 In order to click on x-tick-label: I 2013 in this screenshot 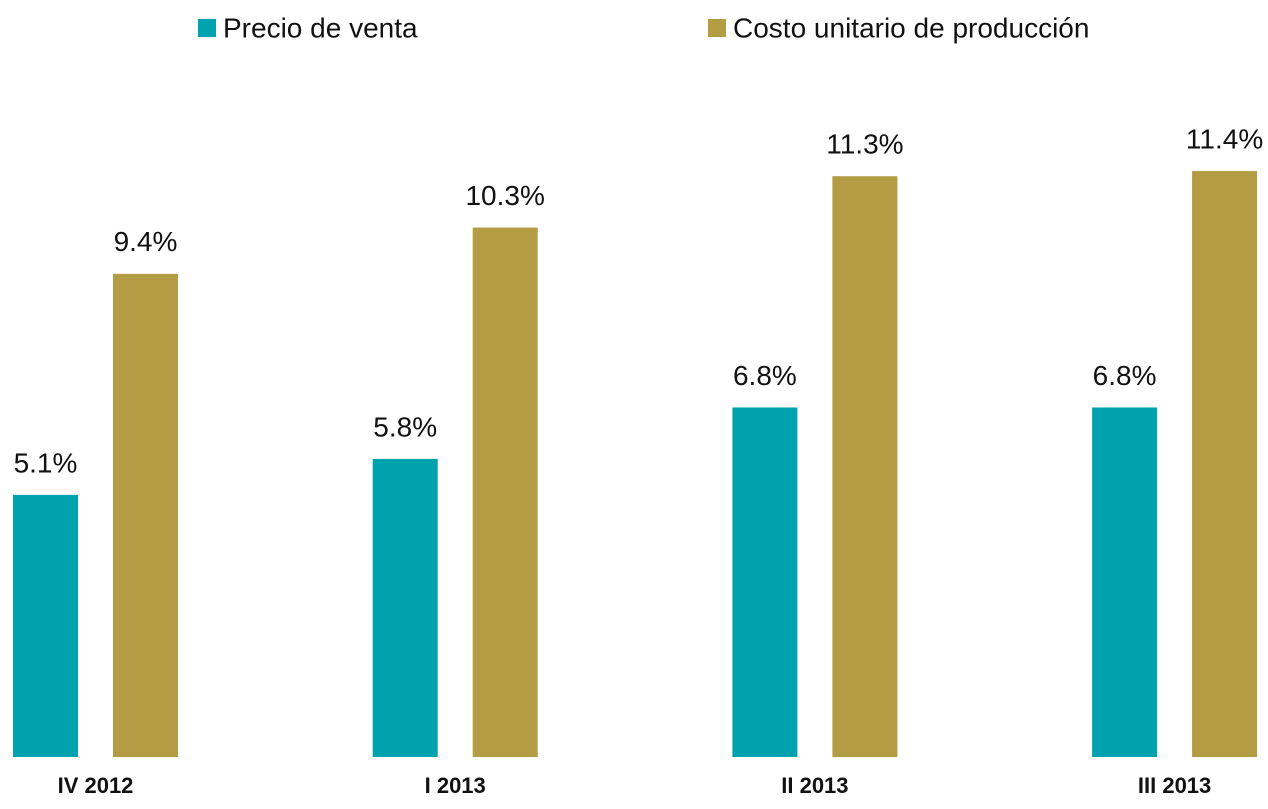, I will do `click(455, 785)`.